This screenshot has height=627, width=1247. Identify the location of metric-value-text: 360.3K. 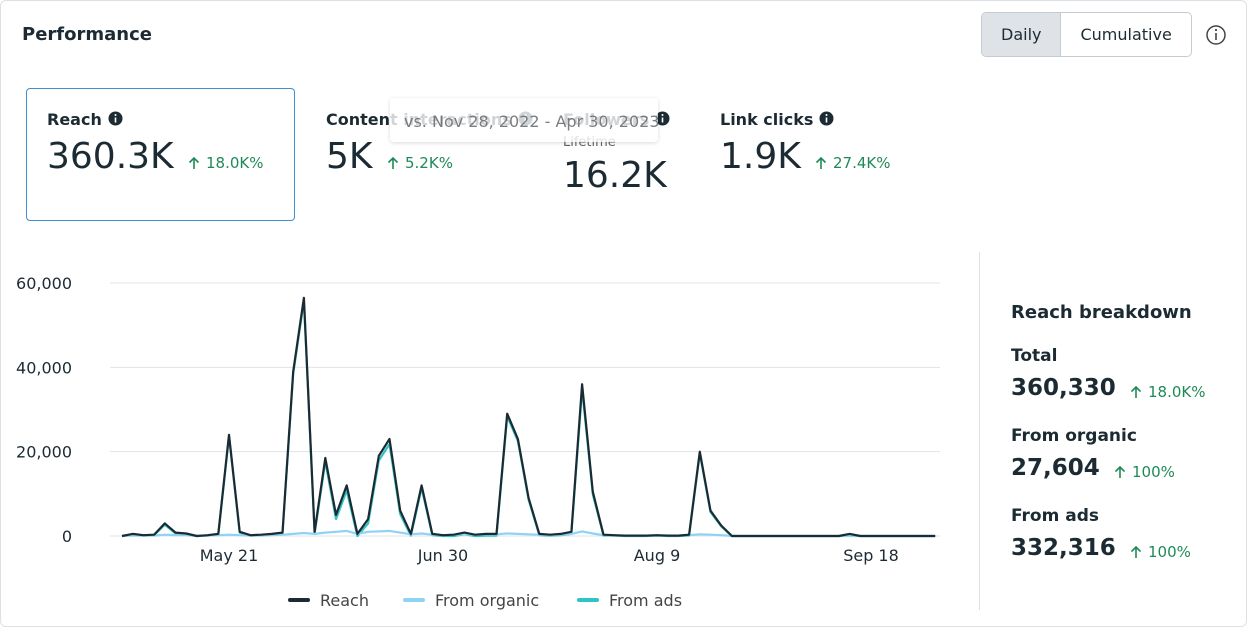
(110, 156).